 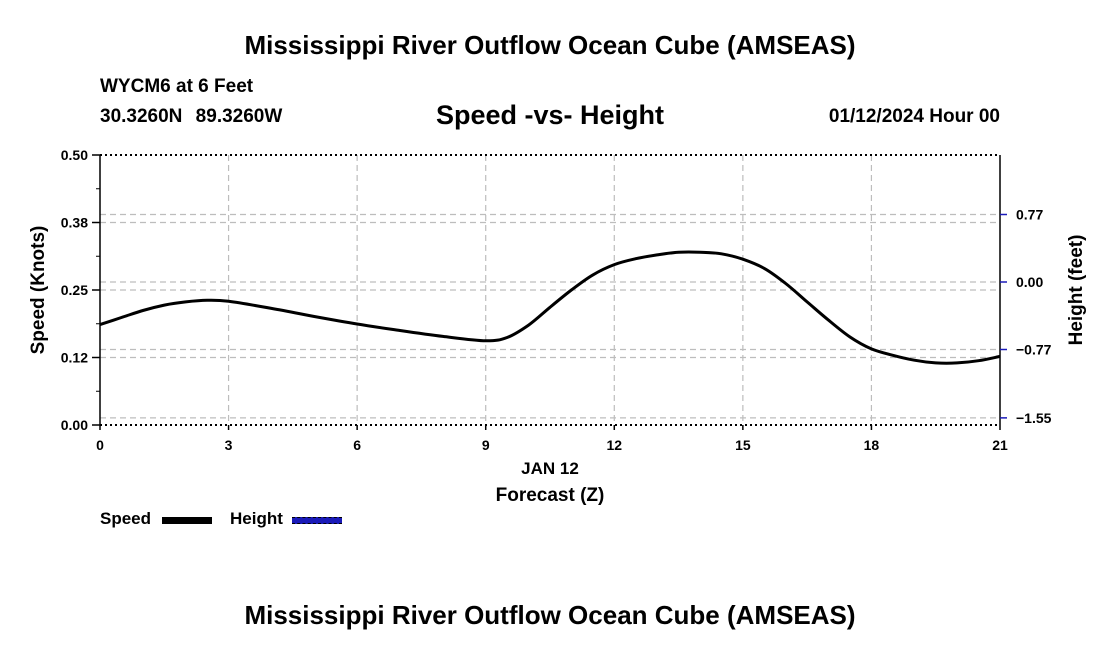 What do you see at coordinates (357, 445) in the screenshot?
I see `x-tick-label: 6` at bounding box center [357, 445].